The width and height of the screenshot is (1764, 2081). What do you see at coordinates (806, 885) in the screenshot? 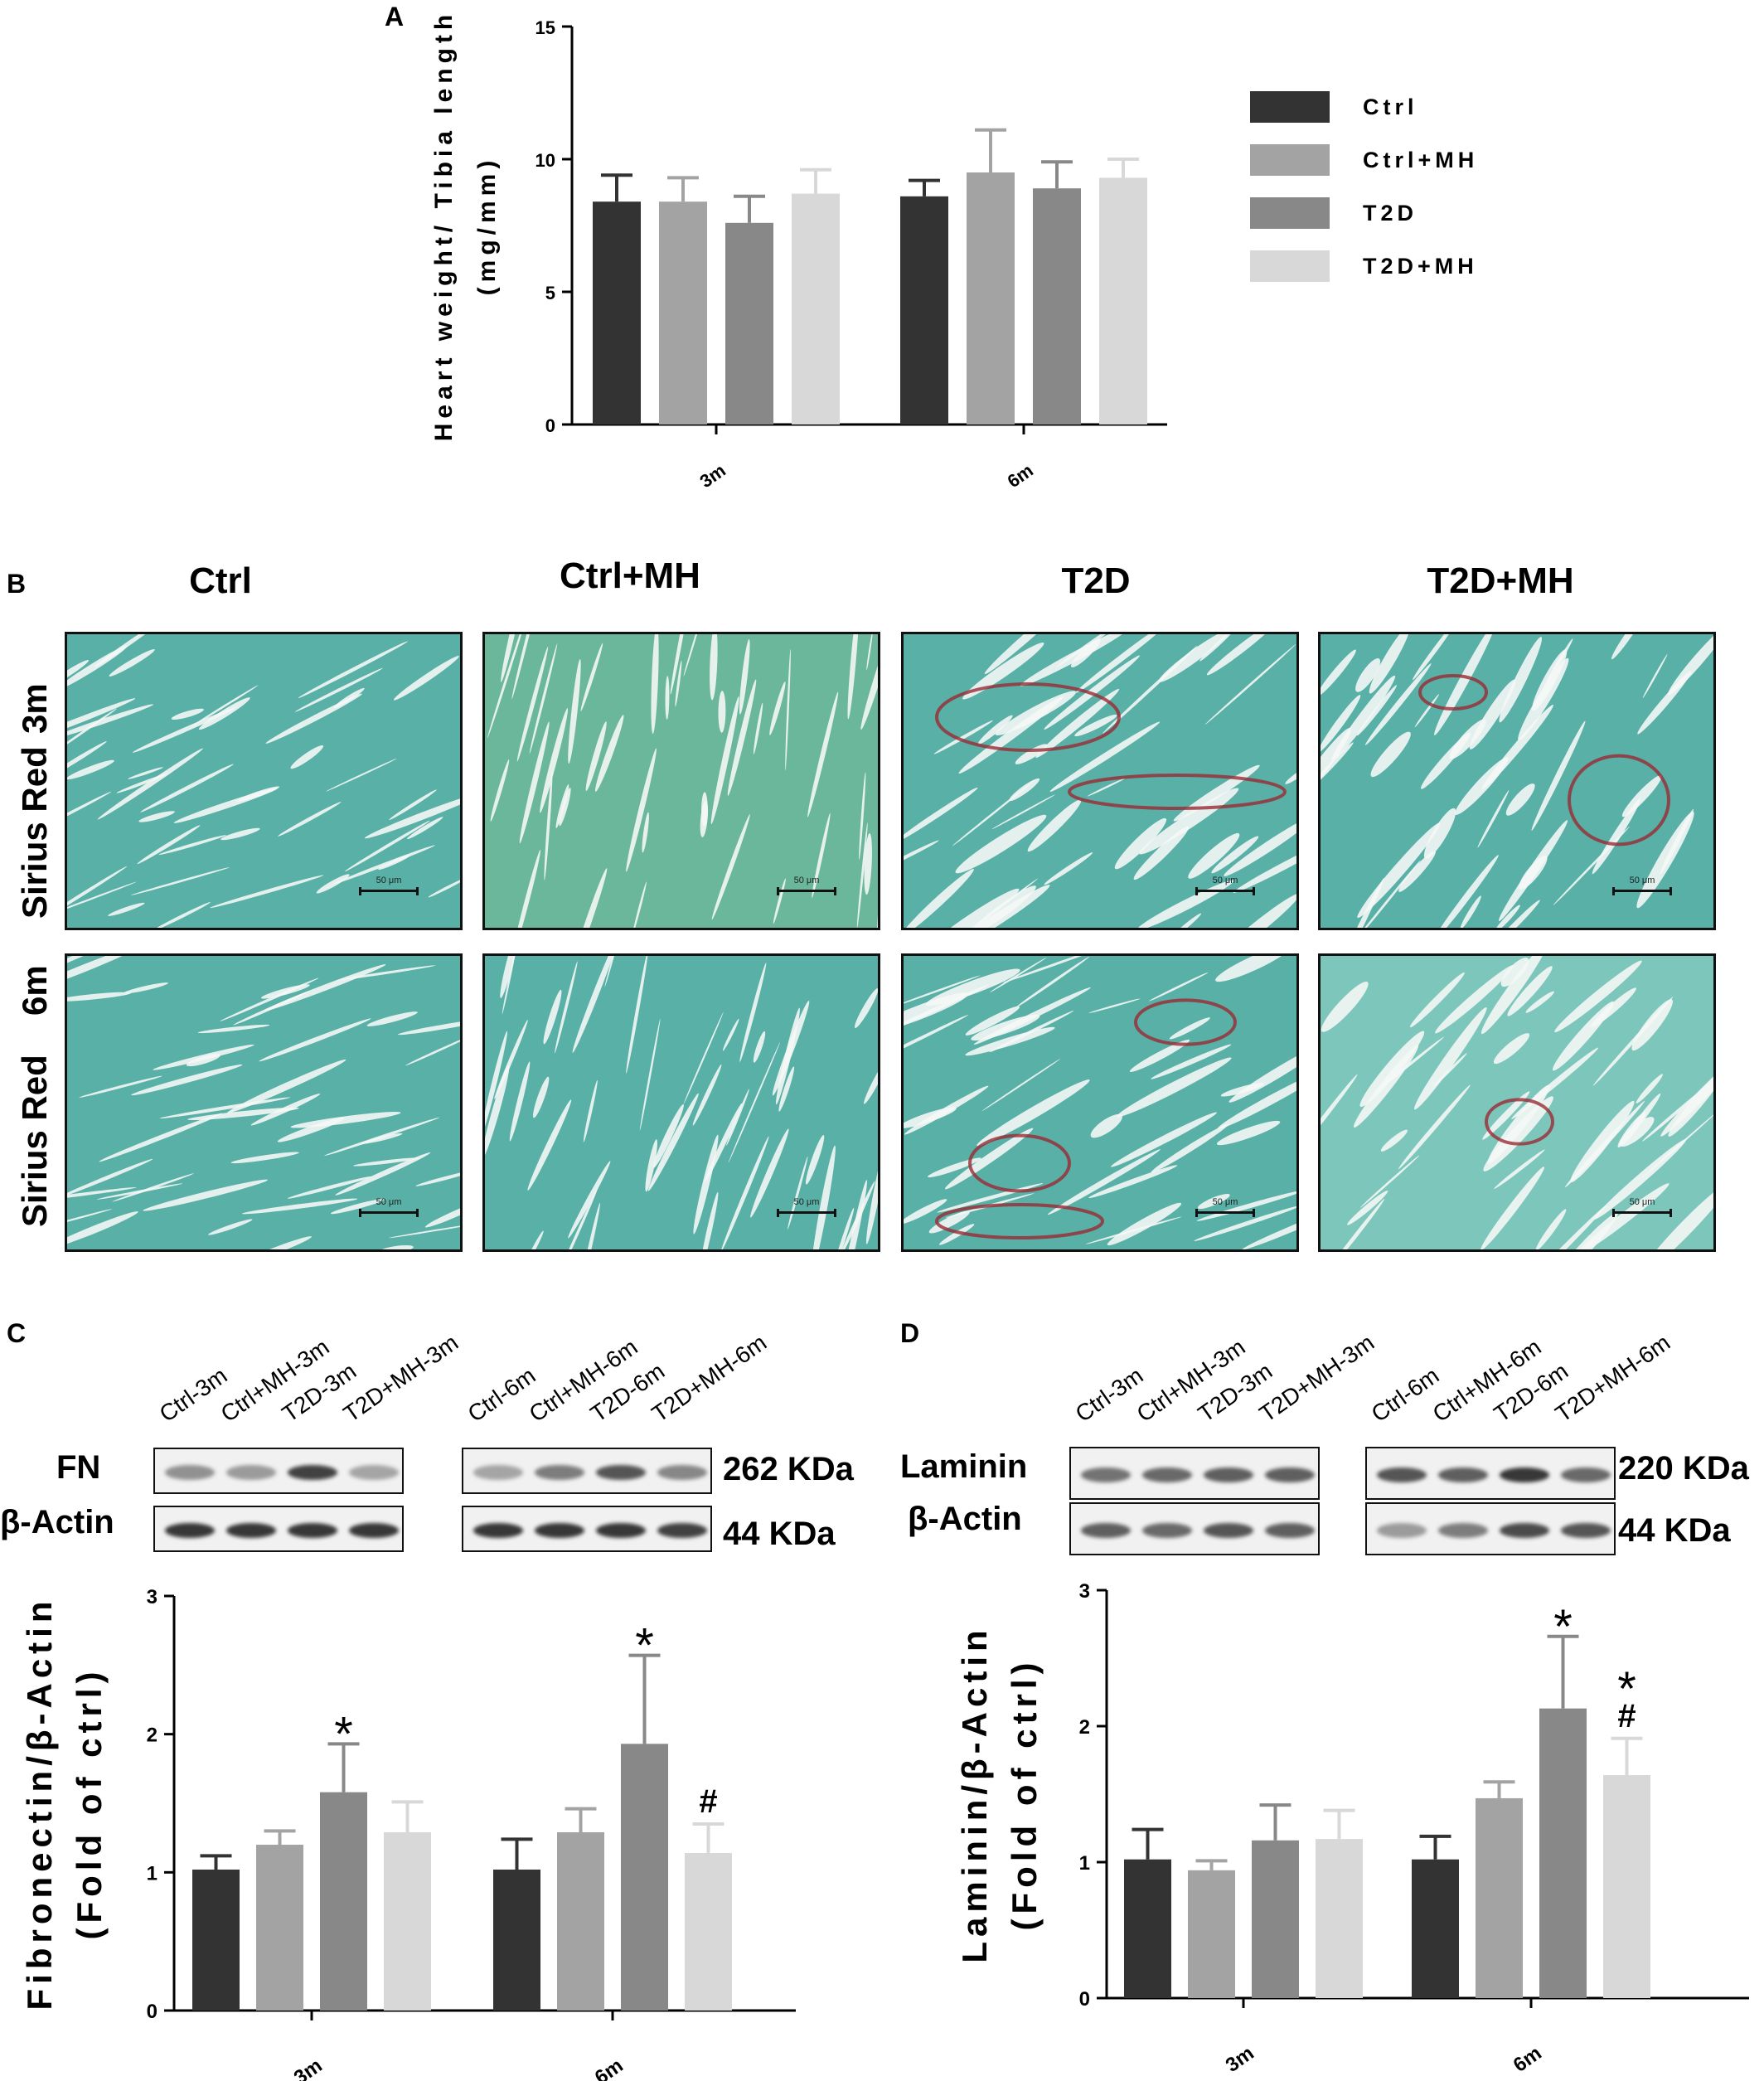
I see `scale-bar: 50 μm` at bounding box center [806, 885].